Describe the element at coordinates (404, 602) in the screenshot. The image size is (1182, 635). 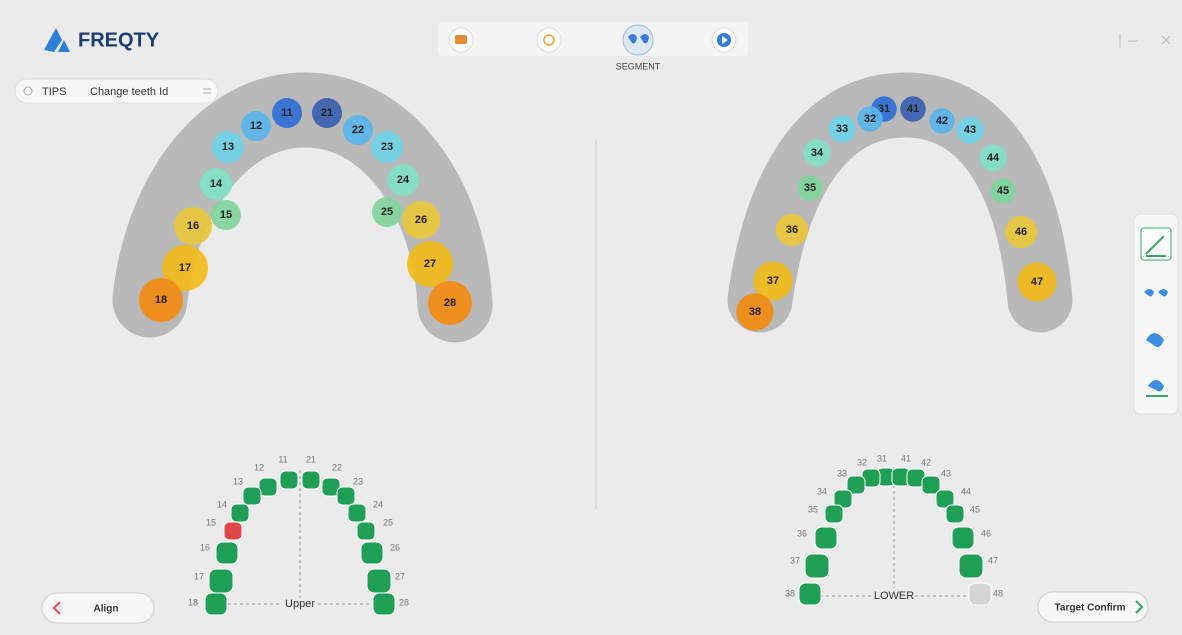
I see `chart-tooth-label: 28` at that location.